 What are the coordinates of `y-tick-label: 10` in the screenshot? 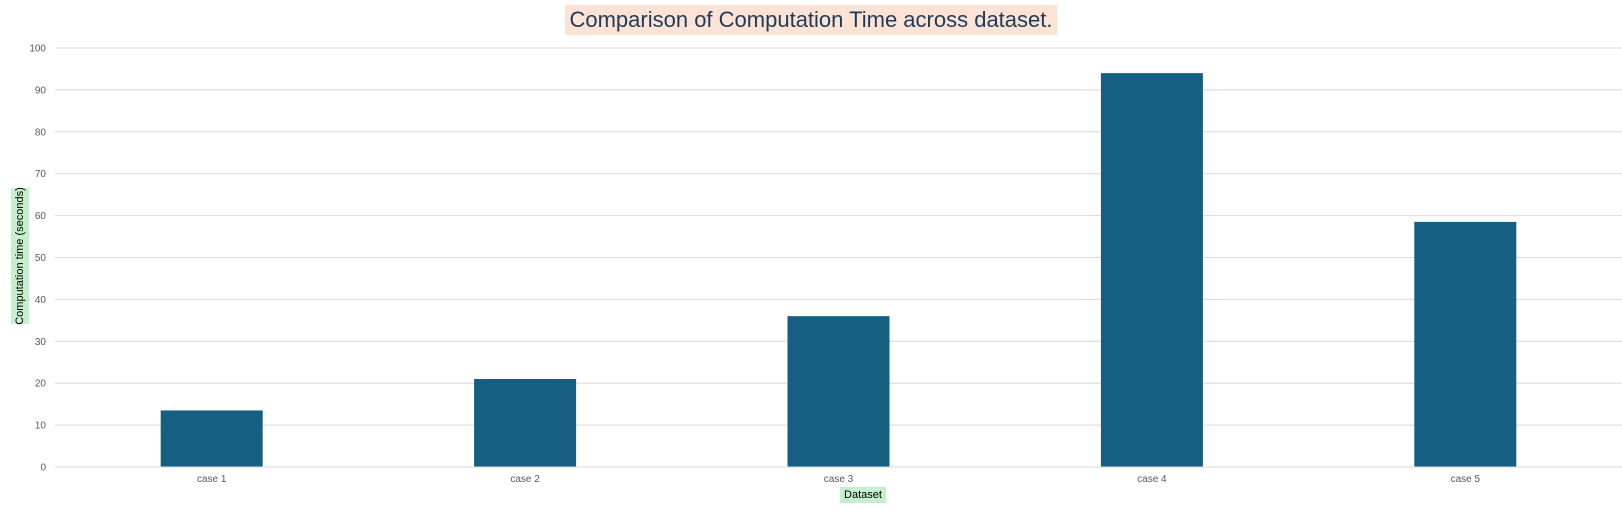 It's located at (41, 426).